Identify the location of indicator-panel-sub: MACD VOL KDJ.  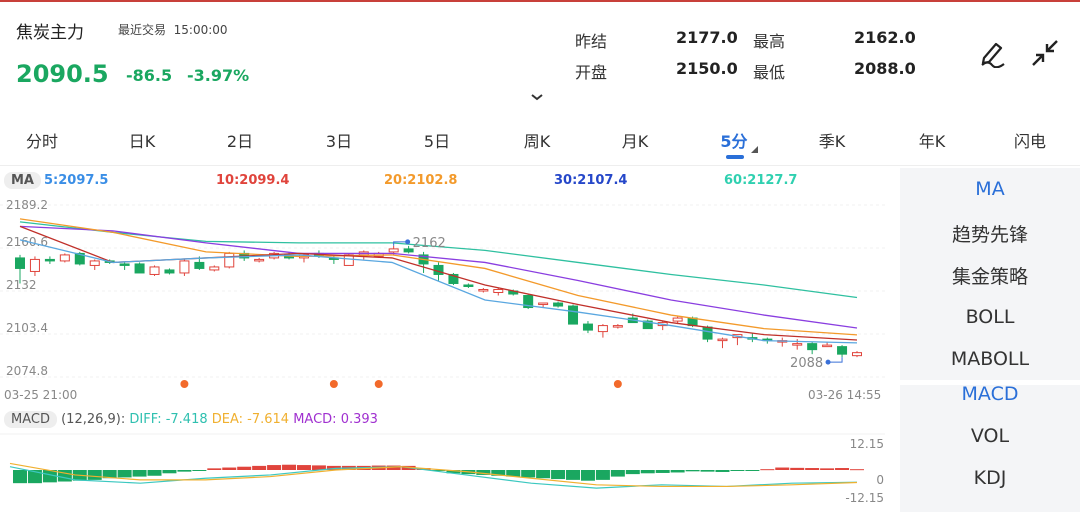
(990, 447).